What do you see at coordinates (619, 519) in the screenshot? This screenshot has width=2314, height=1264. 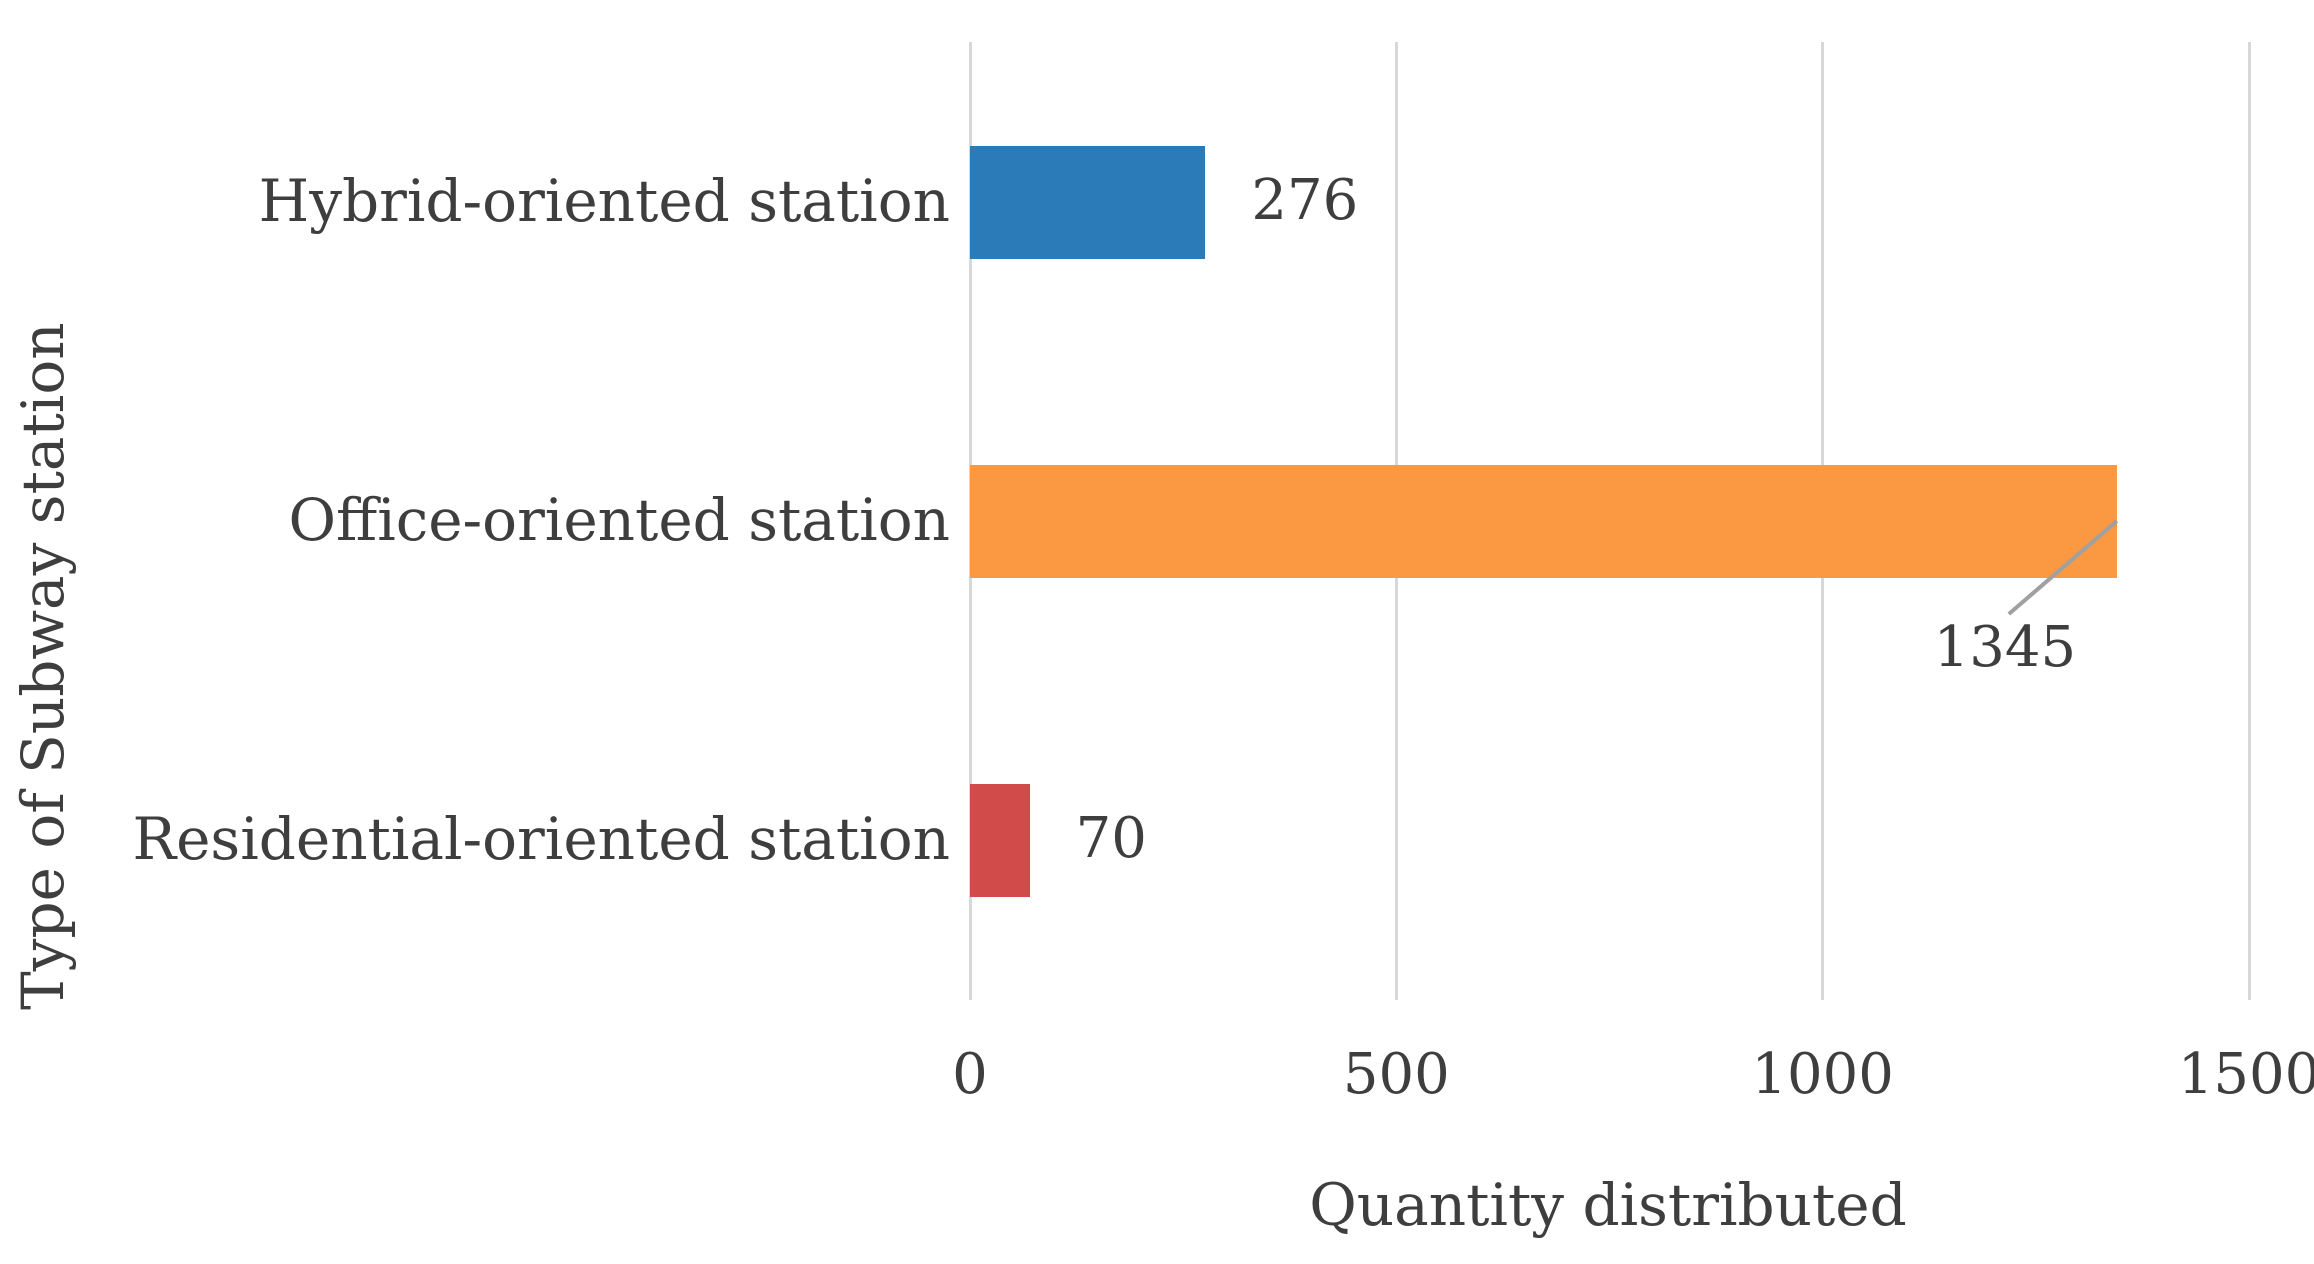 I see `category-label: Office-oriented station` at bounding box center [619, 519].